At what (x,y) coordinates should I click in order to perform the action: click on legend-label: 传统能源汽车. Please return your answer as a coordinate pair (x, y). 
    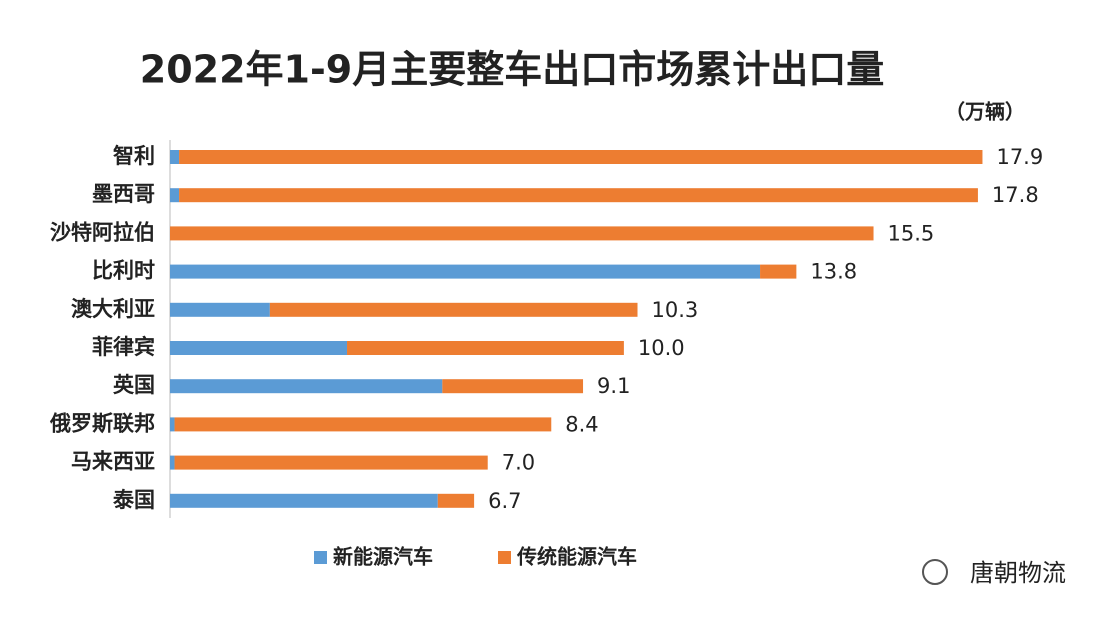
    Looking at the image, I should click on (576, 557).